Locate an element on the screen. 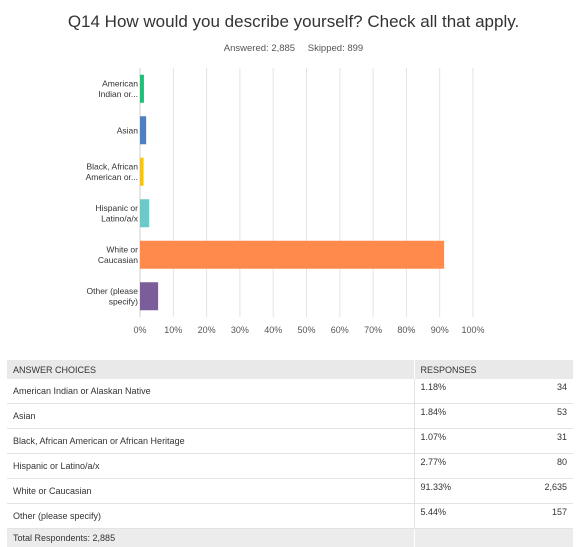 The image size is (587, 547). x-tick-label: 100% is located at coordinates (472, 330).